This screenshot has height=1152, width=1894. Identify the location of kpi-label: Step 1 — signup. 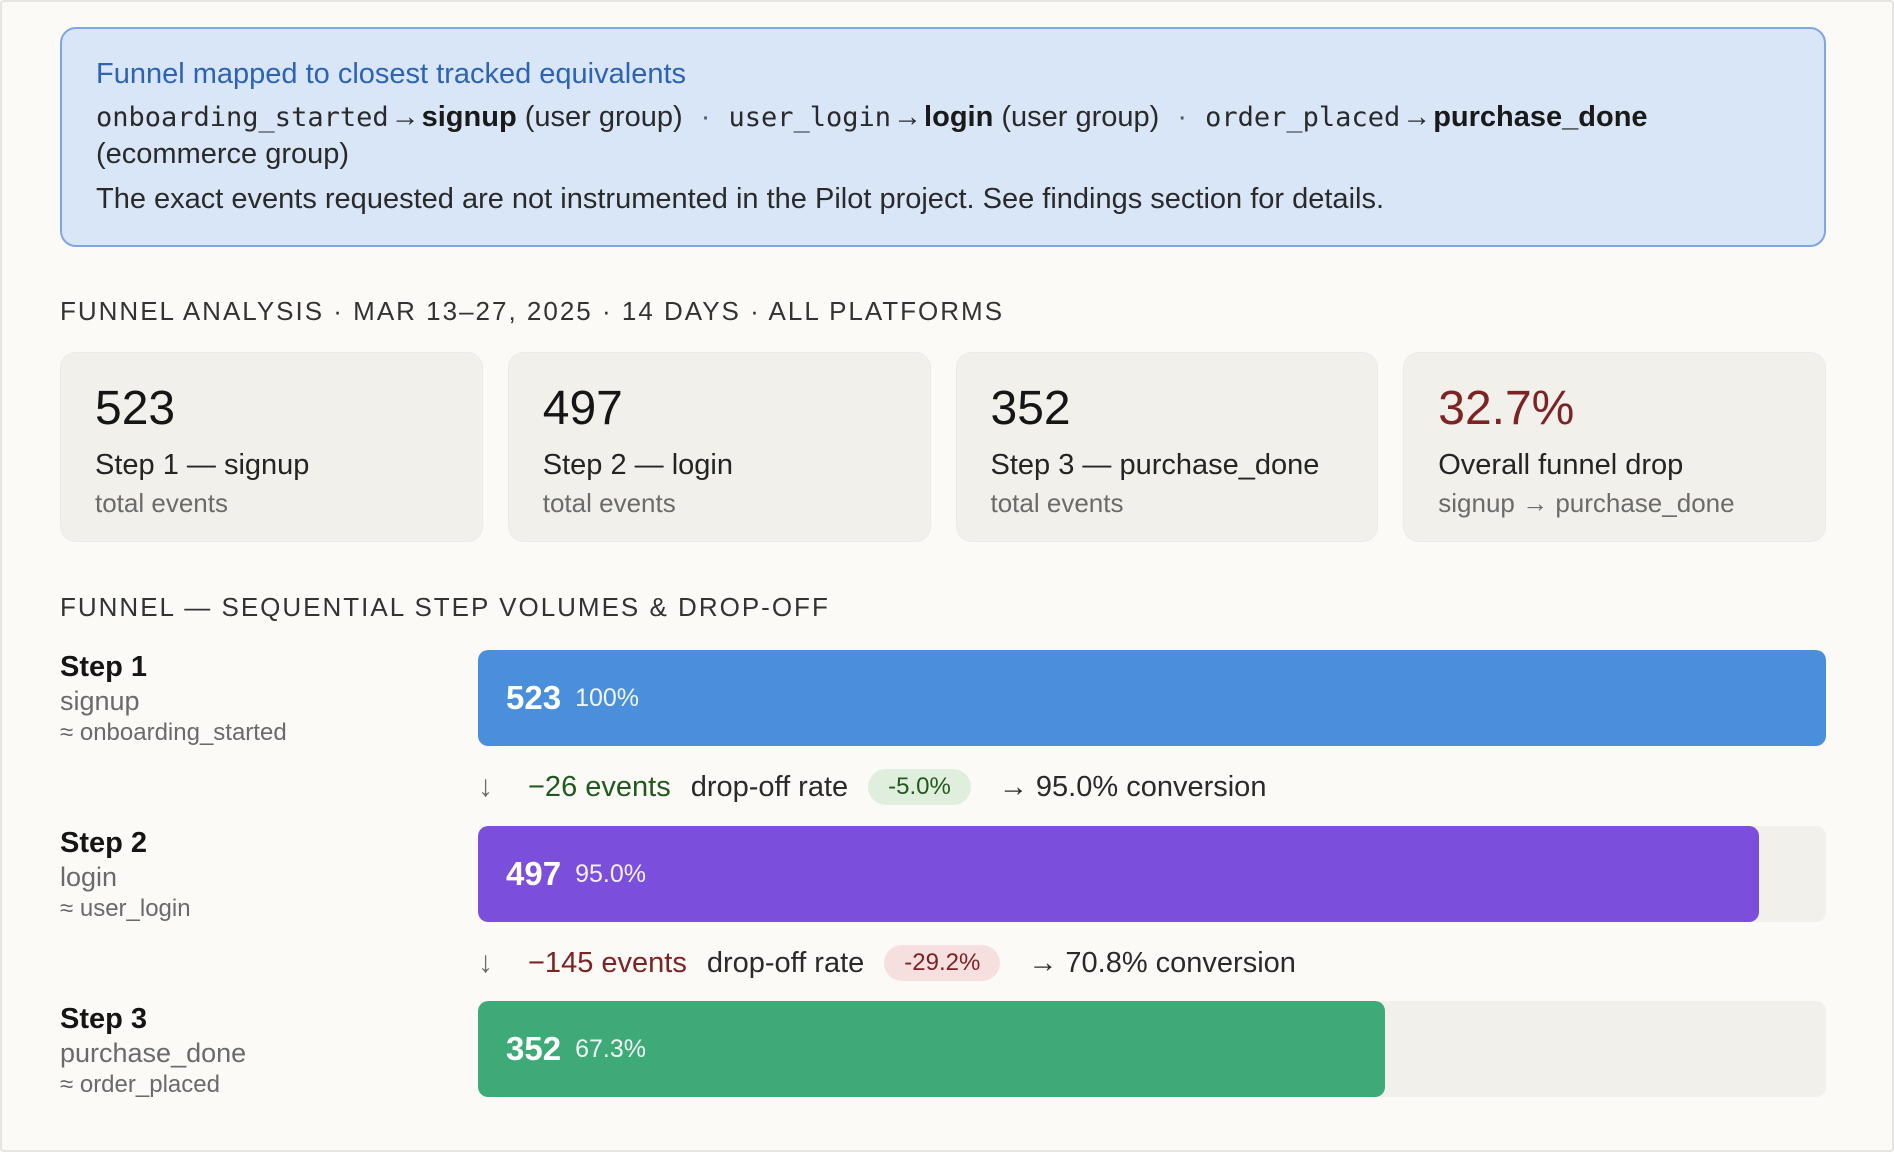
(202, 465).